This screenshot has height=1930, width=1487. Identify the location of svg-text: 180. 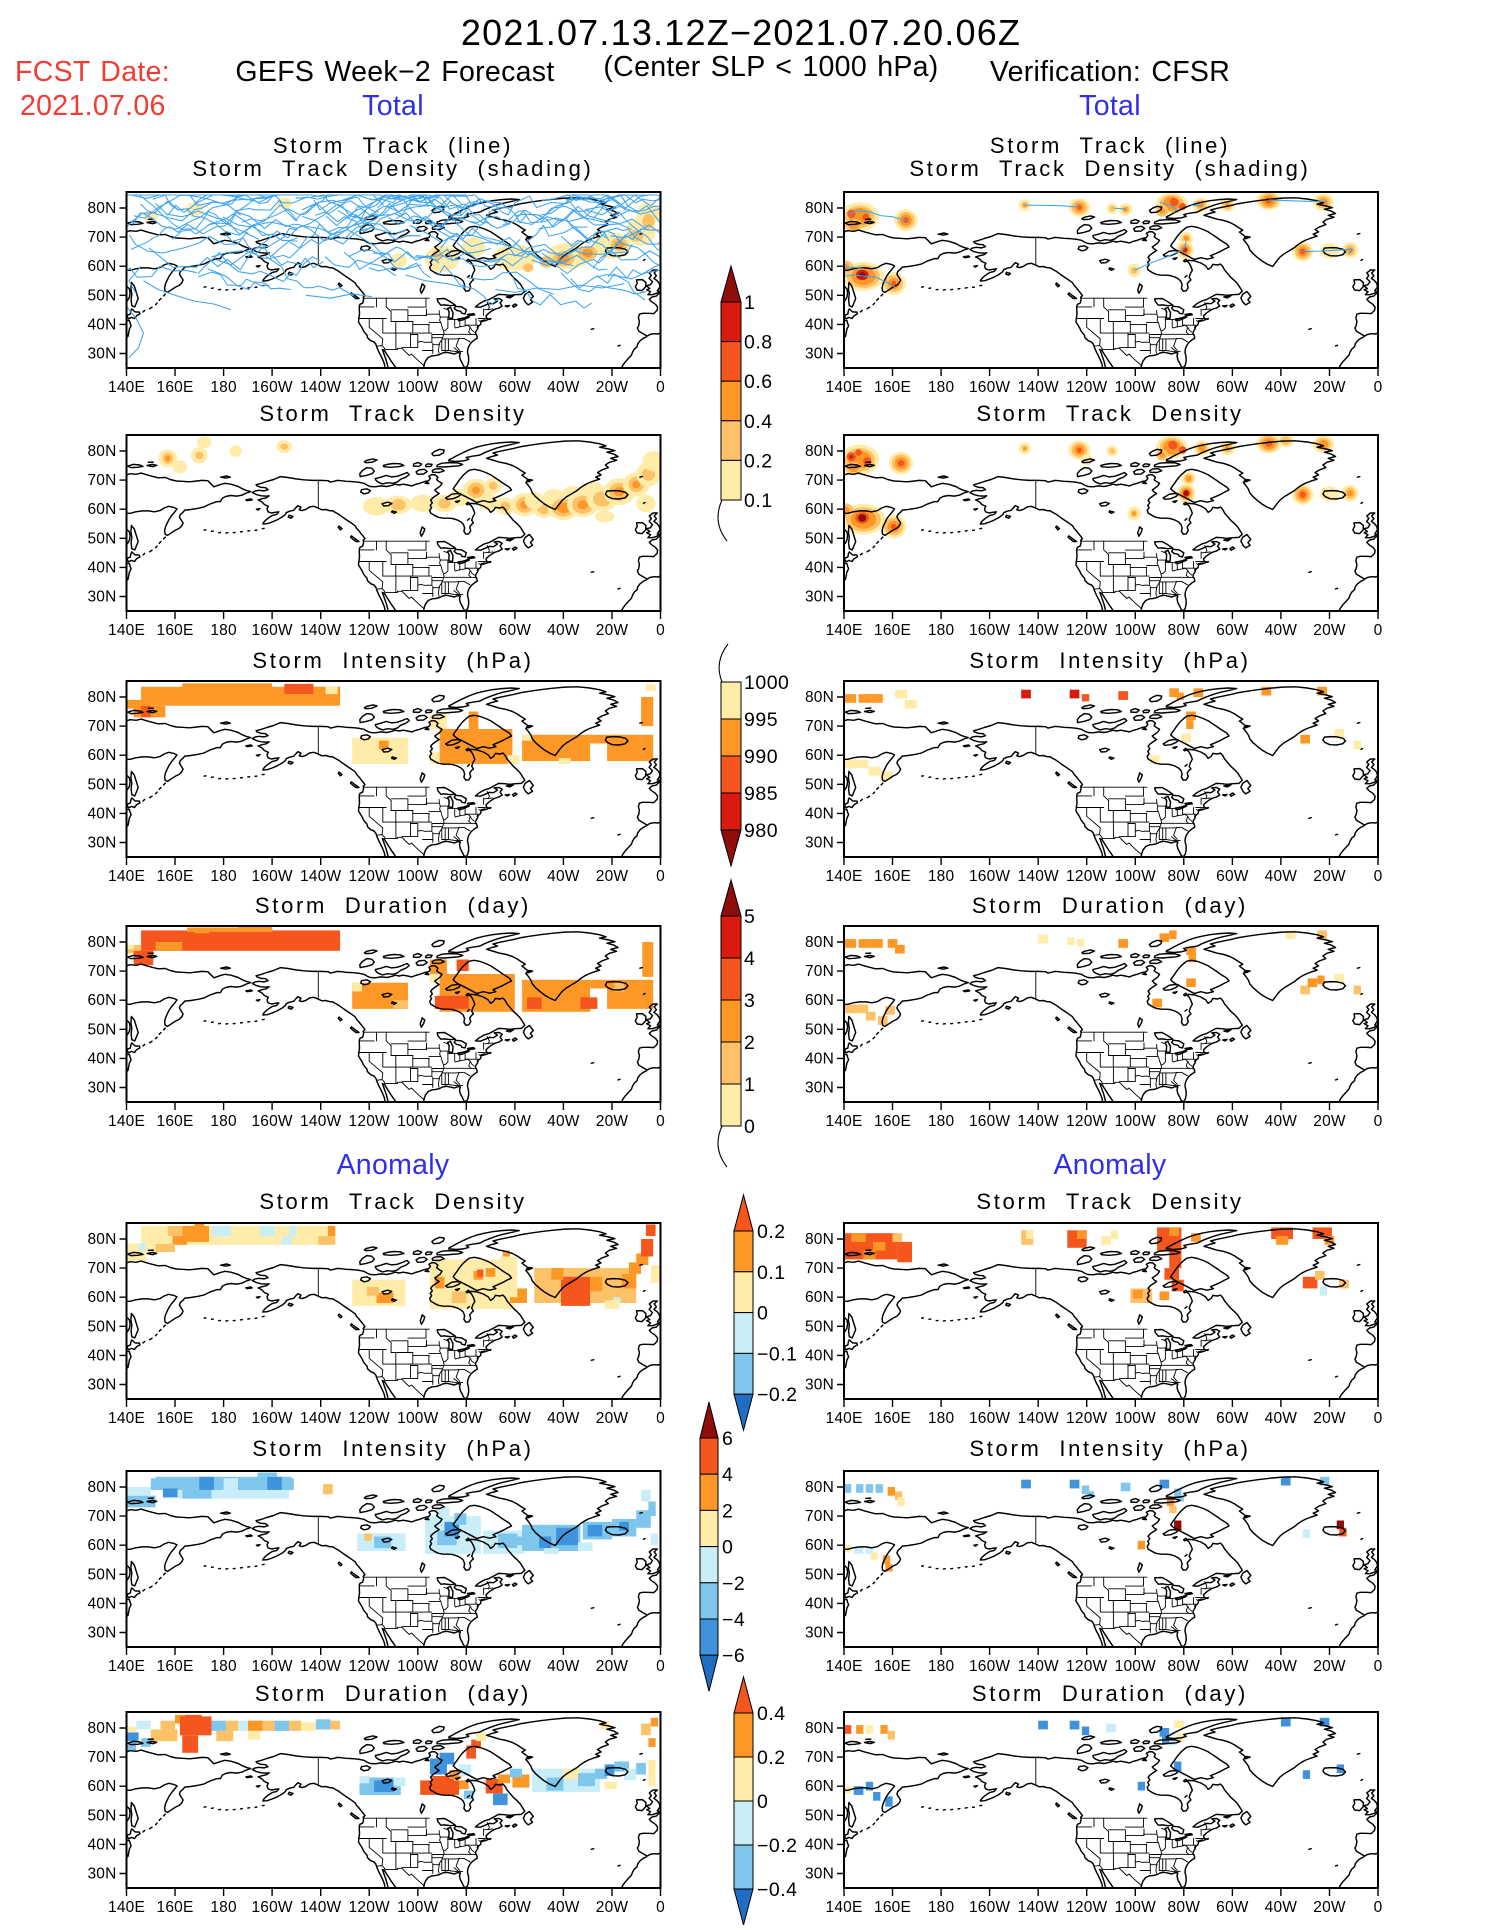
(941, 387).